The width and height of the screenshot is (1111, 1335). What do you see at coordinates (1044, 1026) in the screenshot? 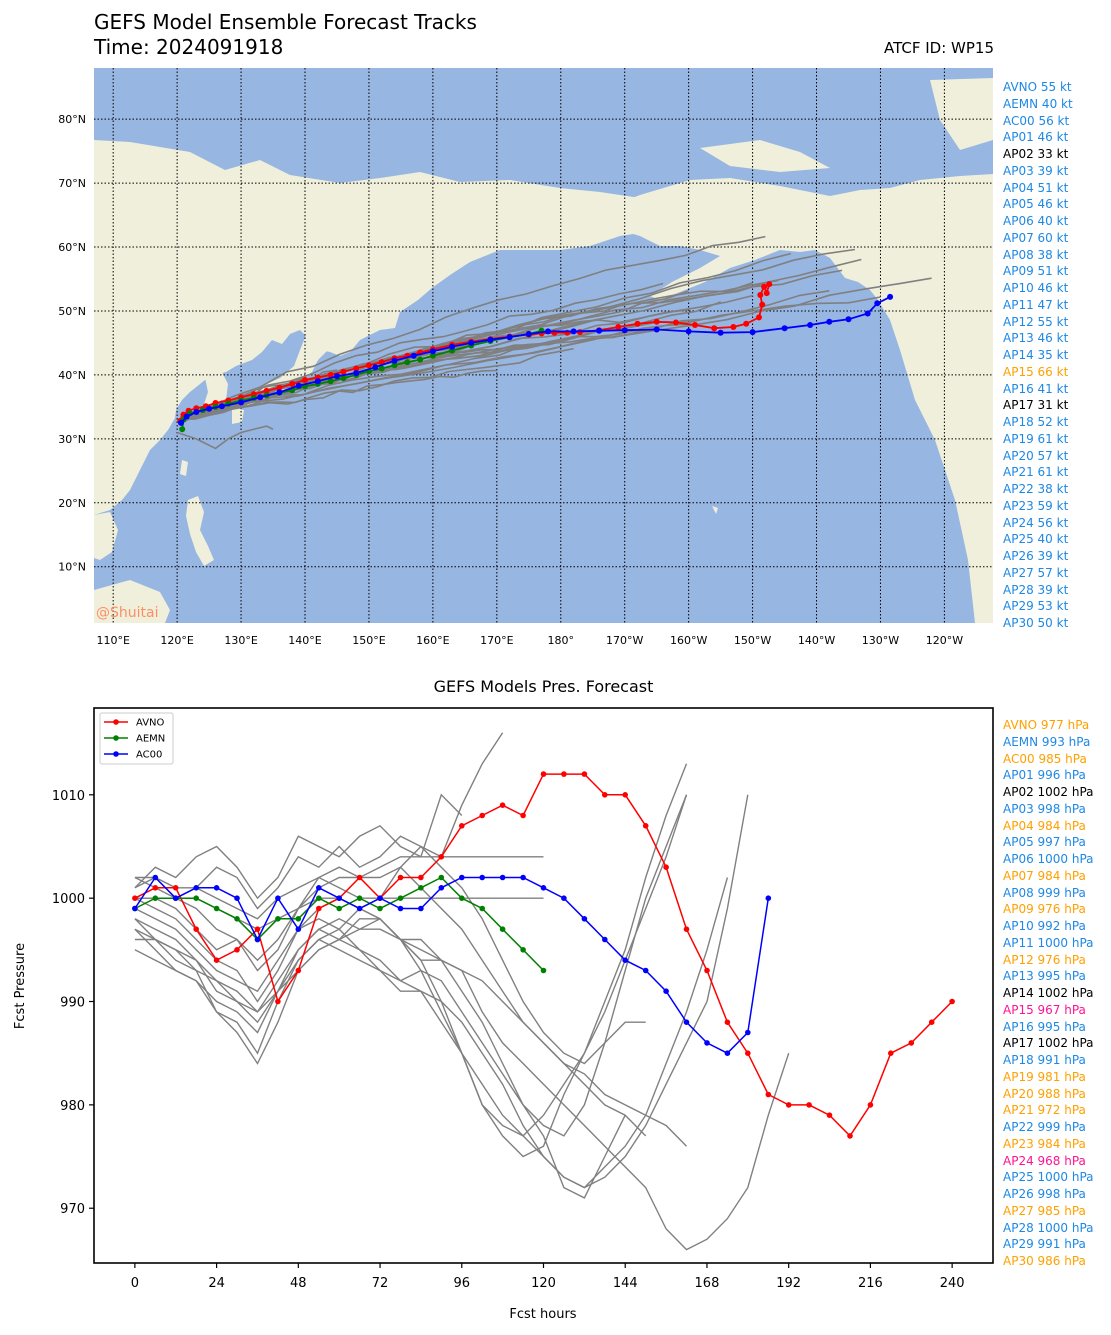
I see `list-item: AP16 995 hPa` at bounding box center [1044, 1026].